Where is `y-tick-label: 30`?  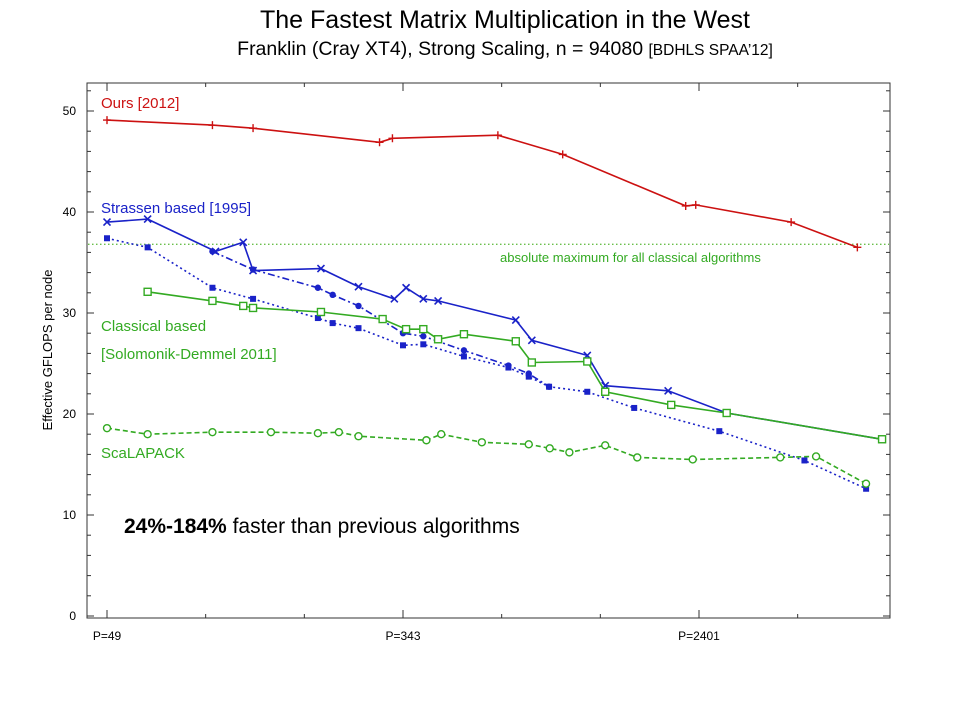 y-tick-label: 30 is located at coordinates (70, 313).